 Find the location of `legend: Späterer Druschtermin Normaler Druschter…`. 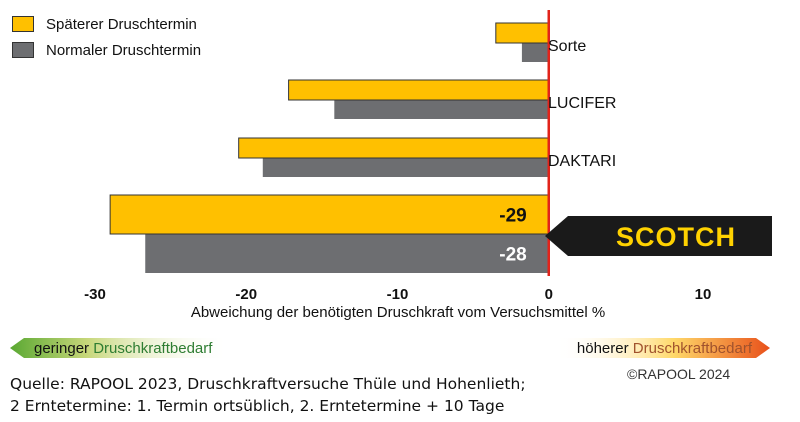

legend: Späterer Druschtermin Normaler Druschter… is located at coordinates (106, 40).